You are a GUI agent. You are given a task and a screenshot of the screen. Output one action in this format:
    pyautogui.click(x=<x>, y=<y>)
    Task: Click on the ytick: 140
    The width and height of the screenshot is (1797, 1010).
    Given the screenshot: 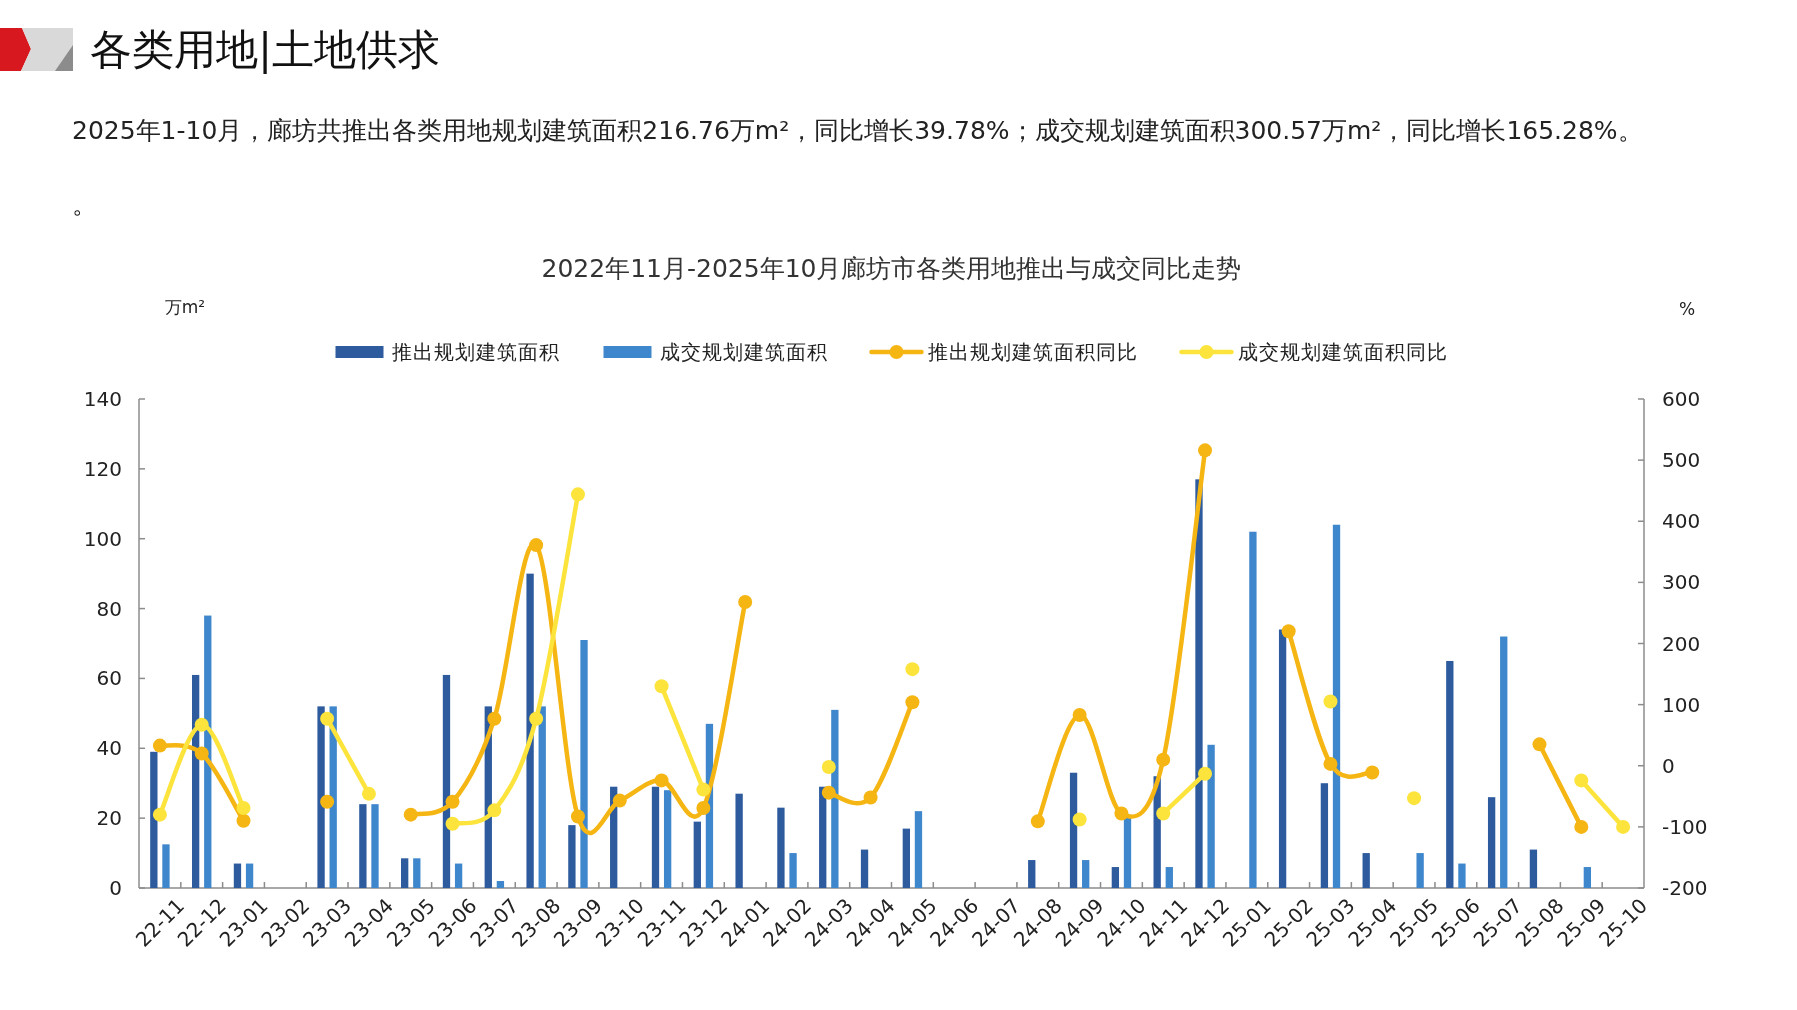 What is the action you would take?
    pyautogui.click(x=102, y=399)
    